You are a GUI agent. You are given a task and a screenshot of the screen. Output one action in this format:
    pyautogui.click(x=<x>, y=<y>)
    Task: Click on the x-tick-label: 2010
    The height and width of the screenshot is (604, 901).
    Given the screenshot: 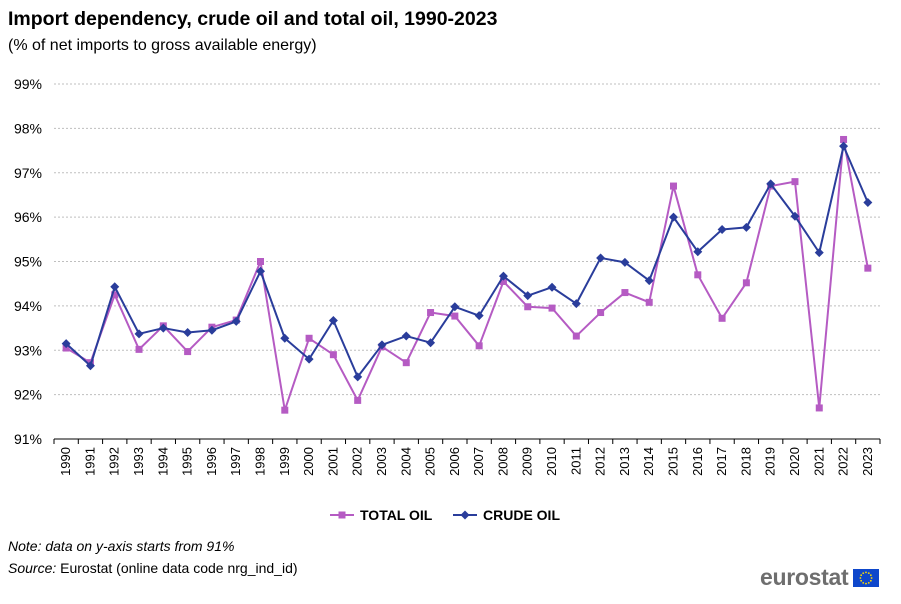 What is the action you would take?
    pyautogui.click(x=551, y=461)
    